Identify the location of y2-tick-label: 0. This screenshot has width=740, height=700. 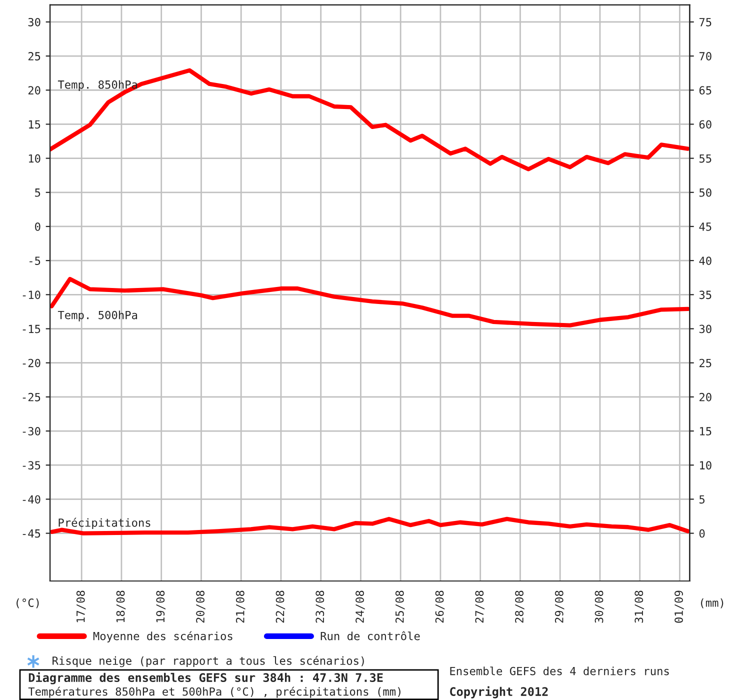
(702, 533).